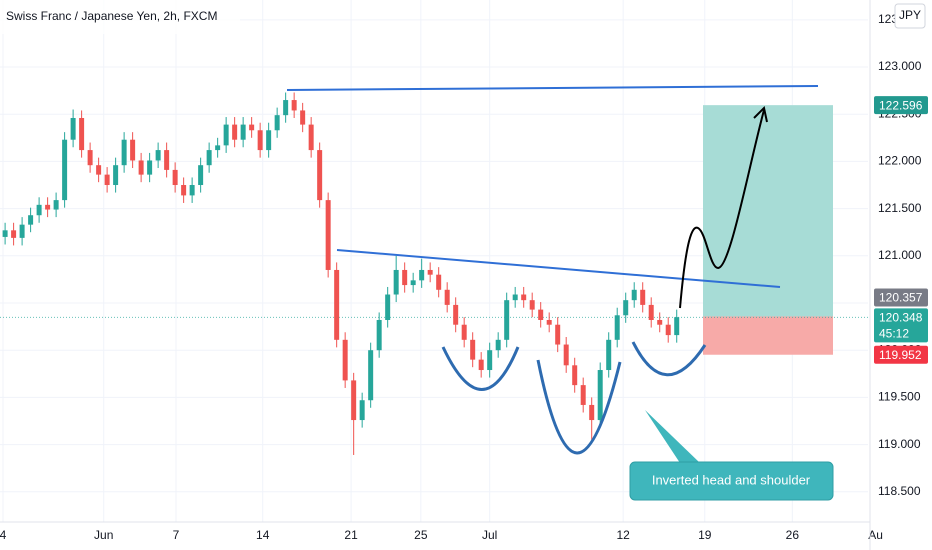 The width and height of the screenshot is (932, 550). I want to click on x-tick-label: 7, so click(176, 535).